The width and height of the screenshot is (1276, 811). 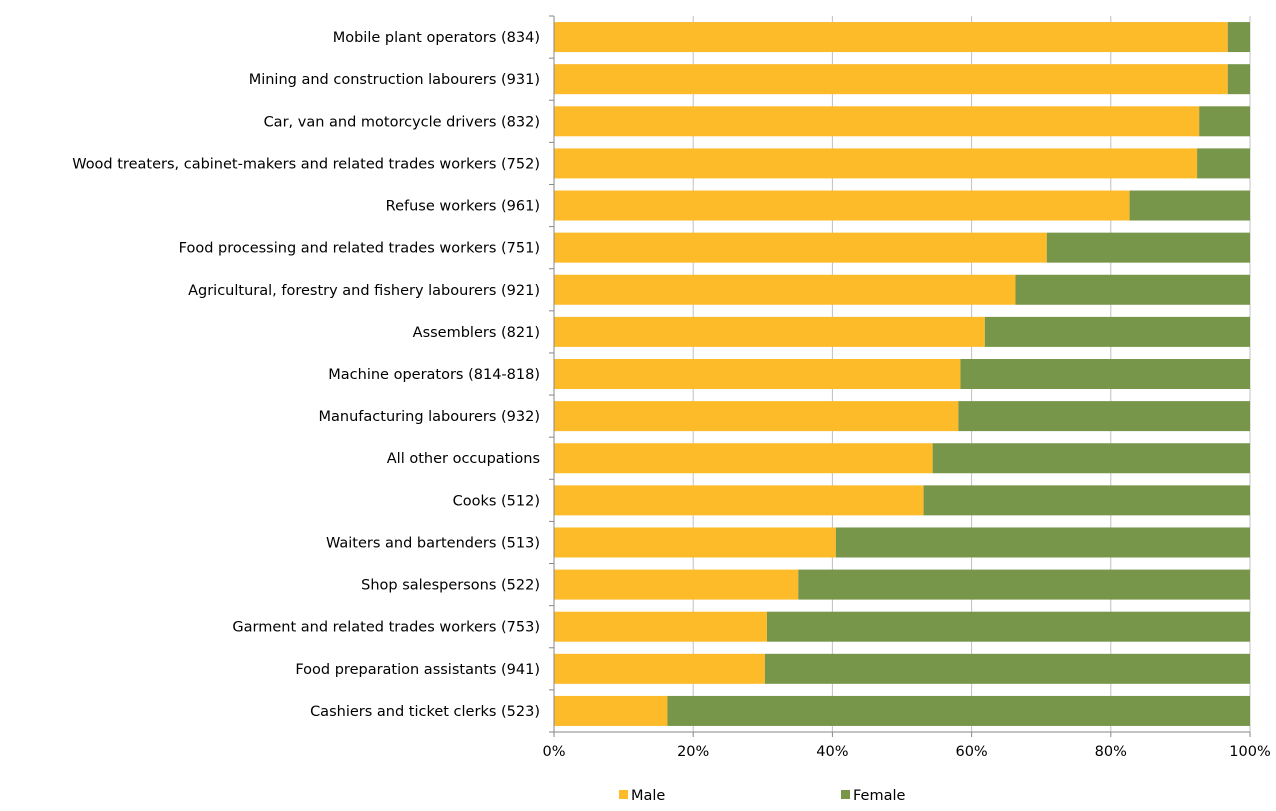 I want to click on legend-swatch-male, so click(x=623, y=794).